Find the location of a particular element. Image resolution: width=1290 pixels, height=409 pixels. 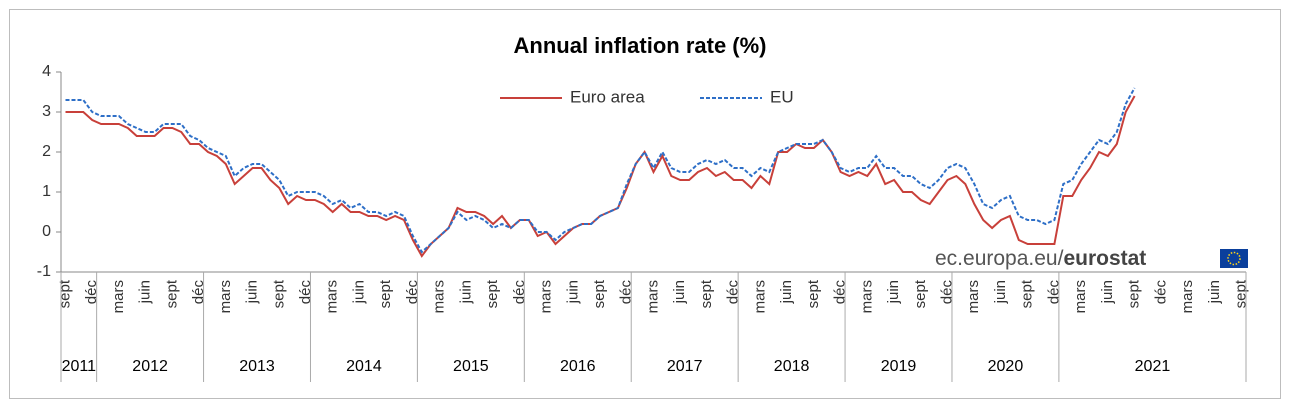

source-prefix: ec.europa.eu/ is located at coordinates (999, 258).